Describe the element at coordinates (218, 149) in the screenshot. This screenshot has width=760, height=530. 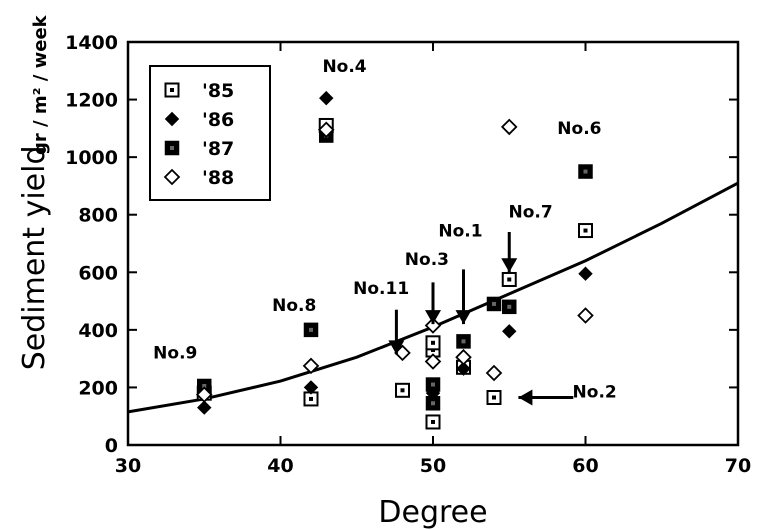
I see `legend-label: '87` at that location.